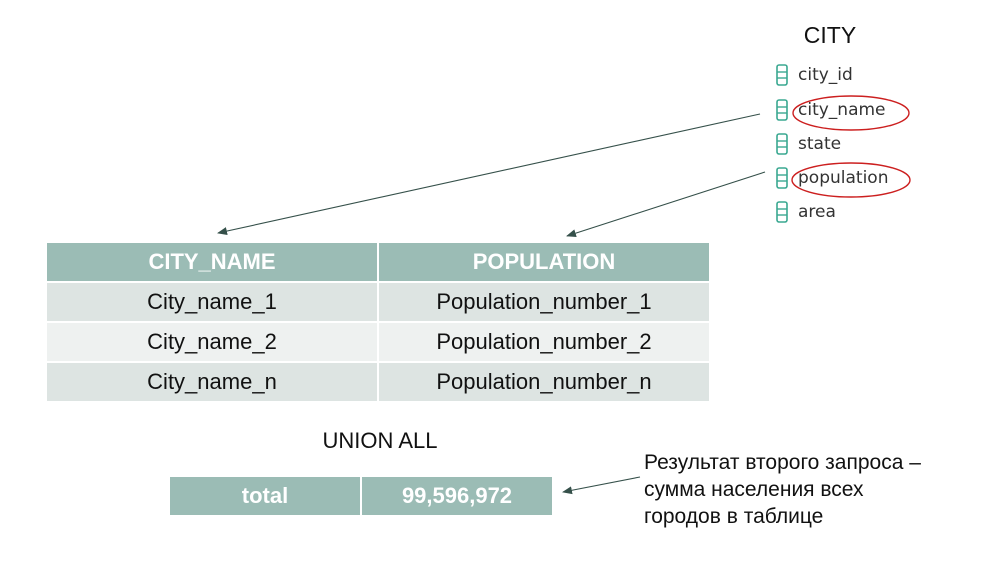  I want to click on table-row: City_name_1 Population_number_1, so click(378, 302).